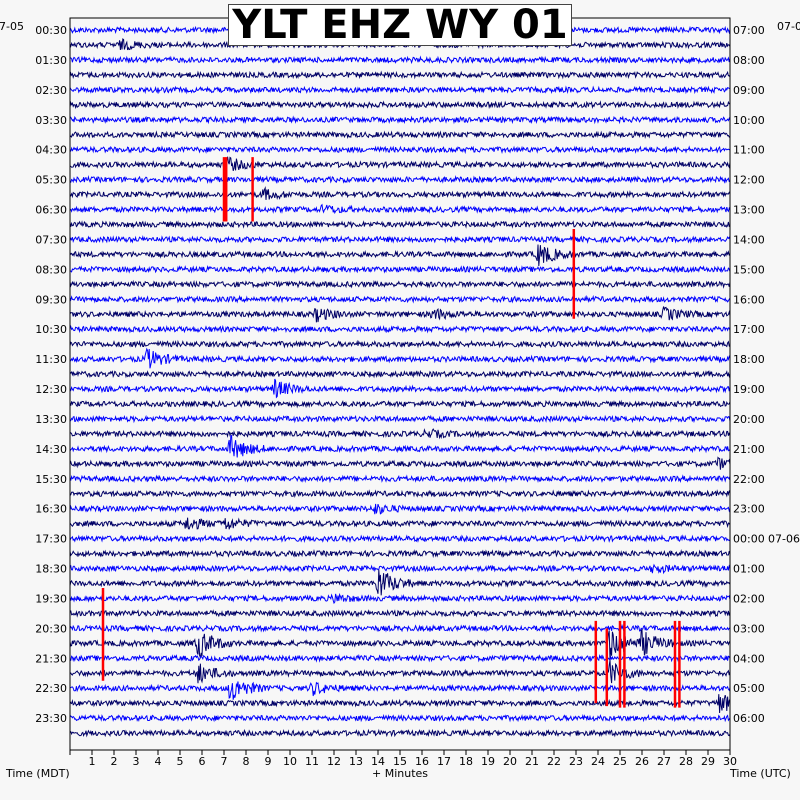 This screenshot has height=800, width=800. I want to click on x-tick-label: 20, so click(510, 761).